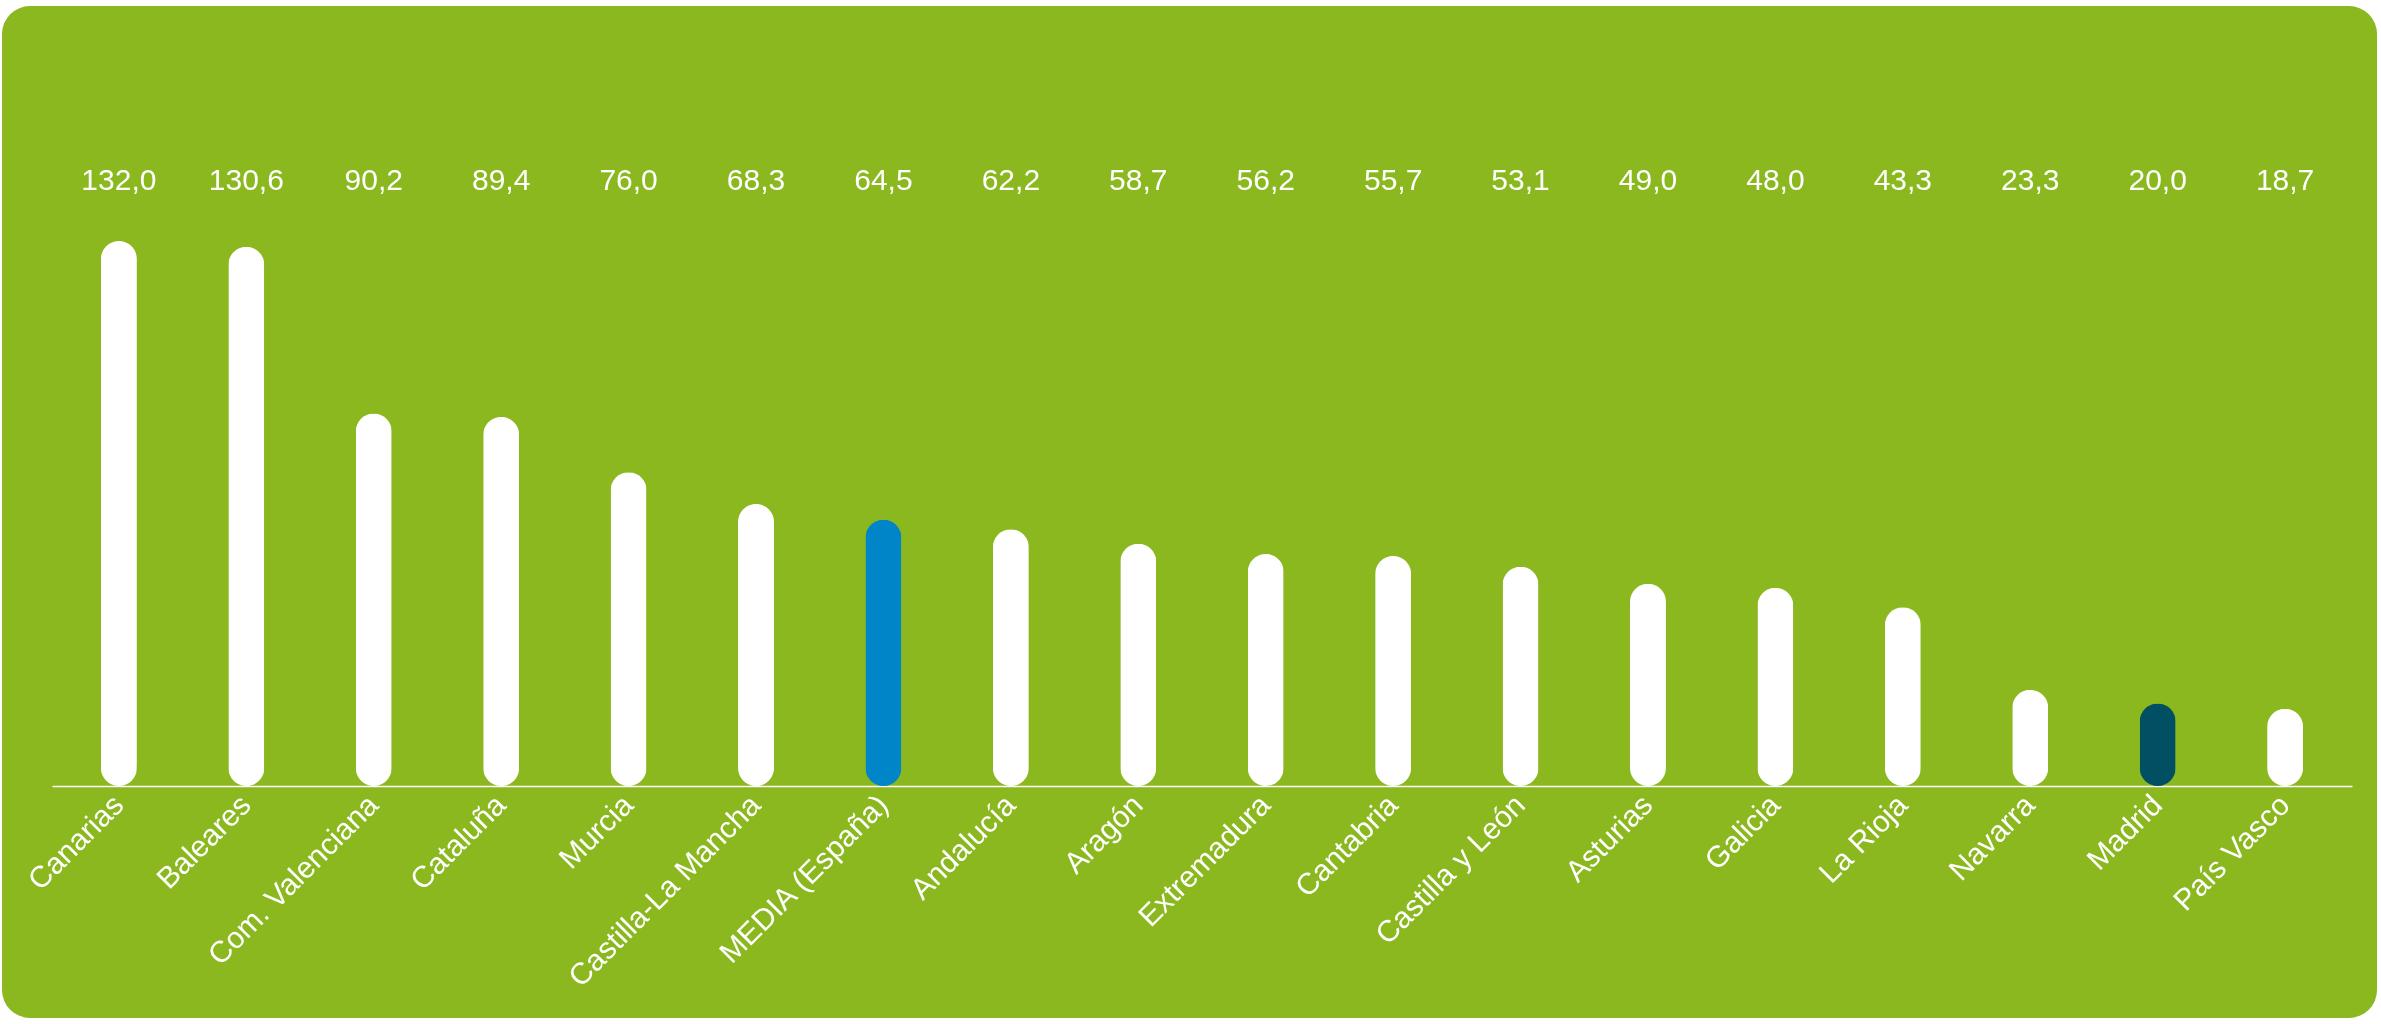 The image size is (2381, 1024). What do you see at coordinates (119, 179) in the screenshot?
I see `data-label: 132,0` at bounding box center [119, 179].